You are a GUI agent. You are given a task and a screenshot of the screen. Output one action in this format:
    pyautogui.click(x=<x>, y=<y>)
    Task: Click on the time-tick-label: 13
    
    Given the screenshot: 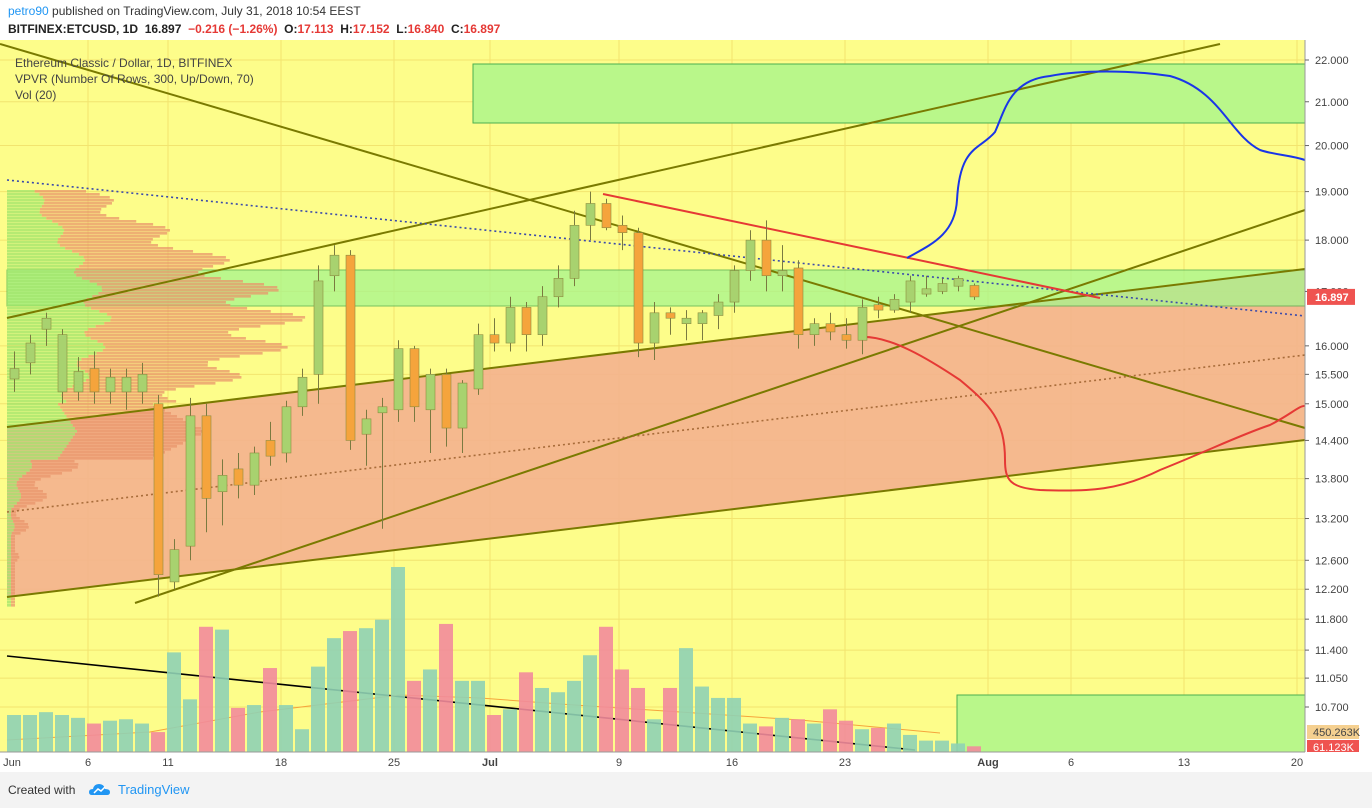 What is the action you would take?
    pyautogui.click(x=1184, y=763)
    